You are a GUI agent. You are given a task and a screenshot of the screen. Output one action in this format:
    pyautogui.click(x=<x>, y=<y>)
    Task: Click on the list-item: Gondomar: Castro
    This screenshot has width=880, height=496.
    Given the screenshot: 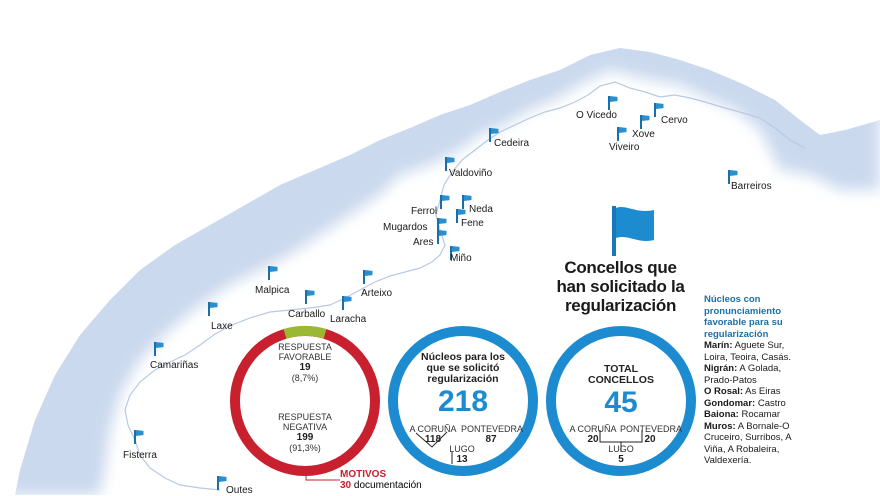 What is the action you would take?
    pyautogui.click(x=745, y=403)
    